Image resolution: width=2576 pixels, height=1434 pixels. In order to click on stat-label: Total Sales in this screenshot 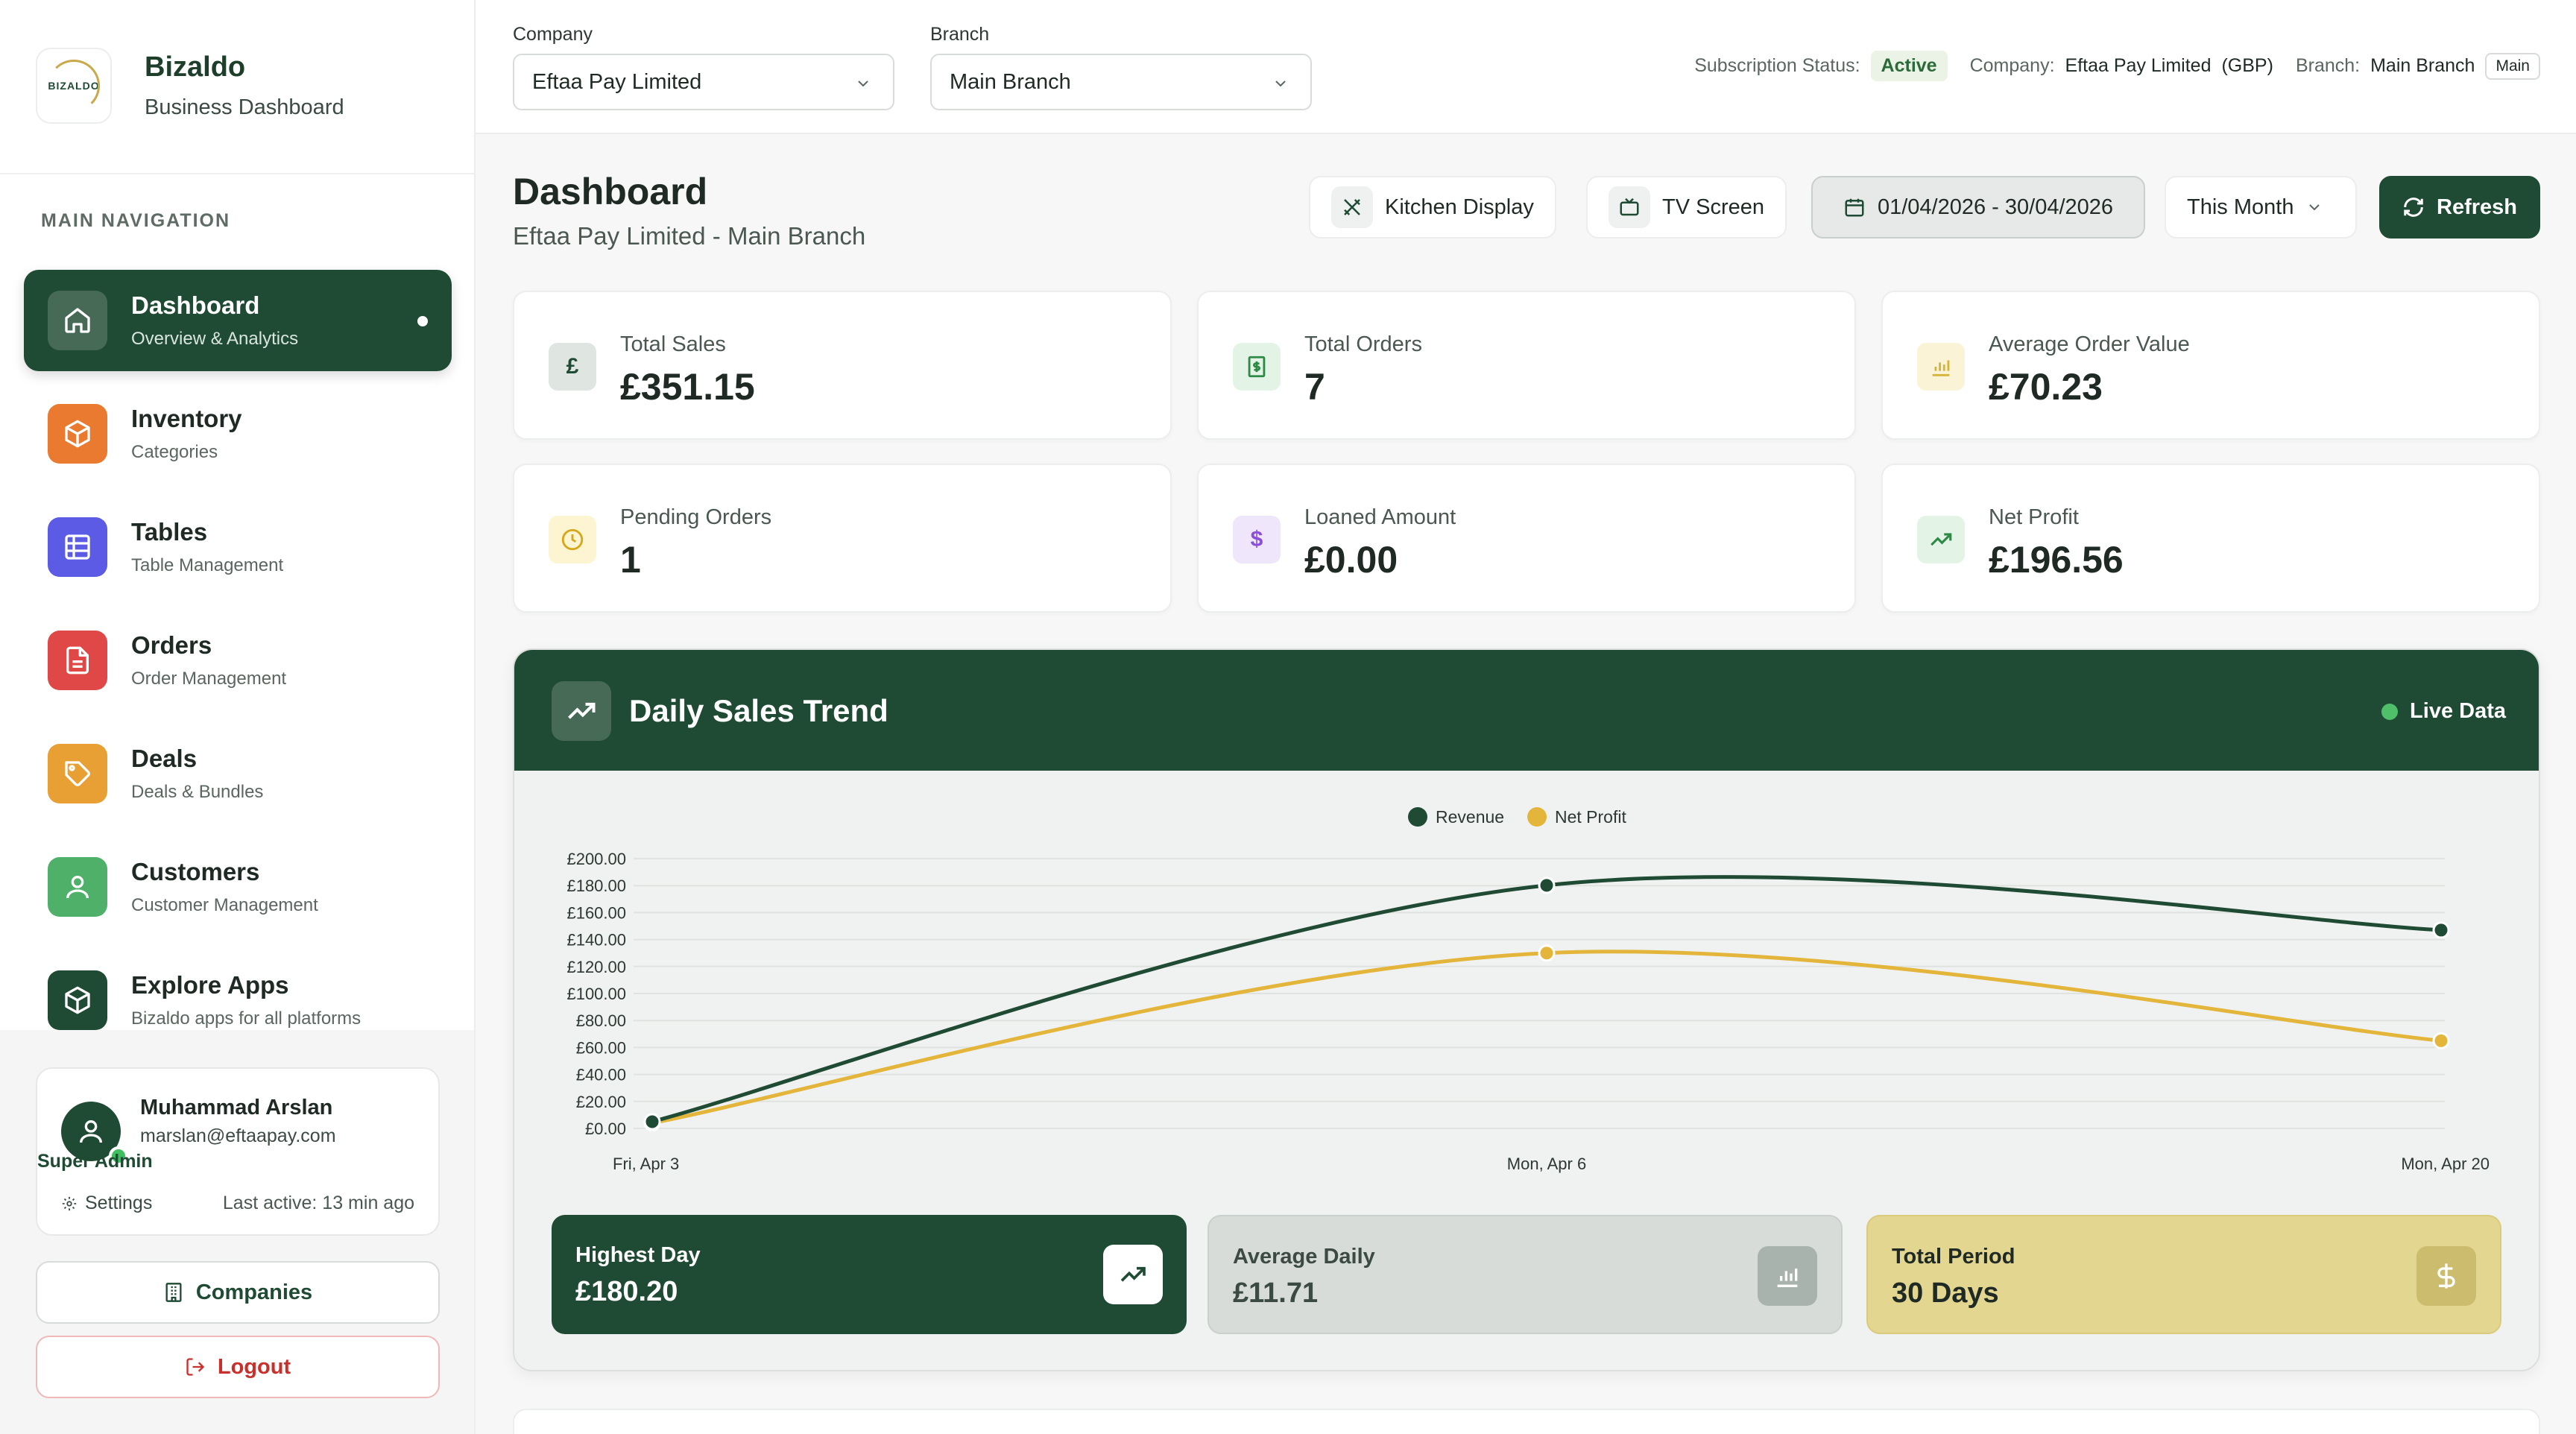, I will do `click(673, 344)`.